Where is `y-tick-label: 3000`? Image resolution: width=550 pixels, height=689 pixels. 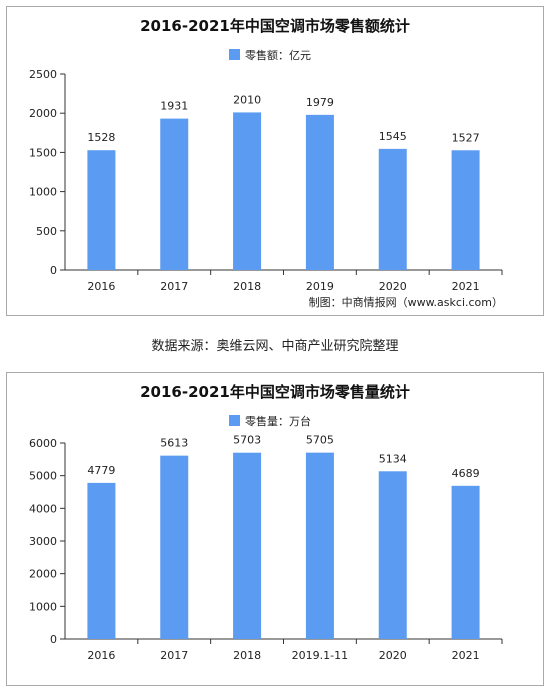 y-tick-label: 3000 is located at coordinates (43, 541).